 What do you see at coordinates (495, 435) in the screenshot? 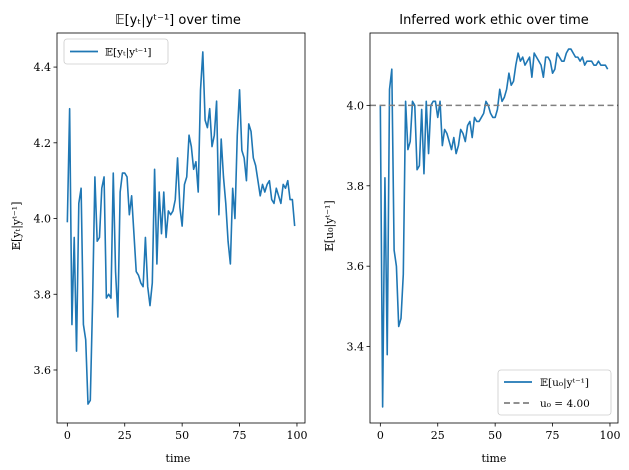
I see `right-x-tick-label: 50` at bounding box center [495, 435].